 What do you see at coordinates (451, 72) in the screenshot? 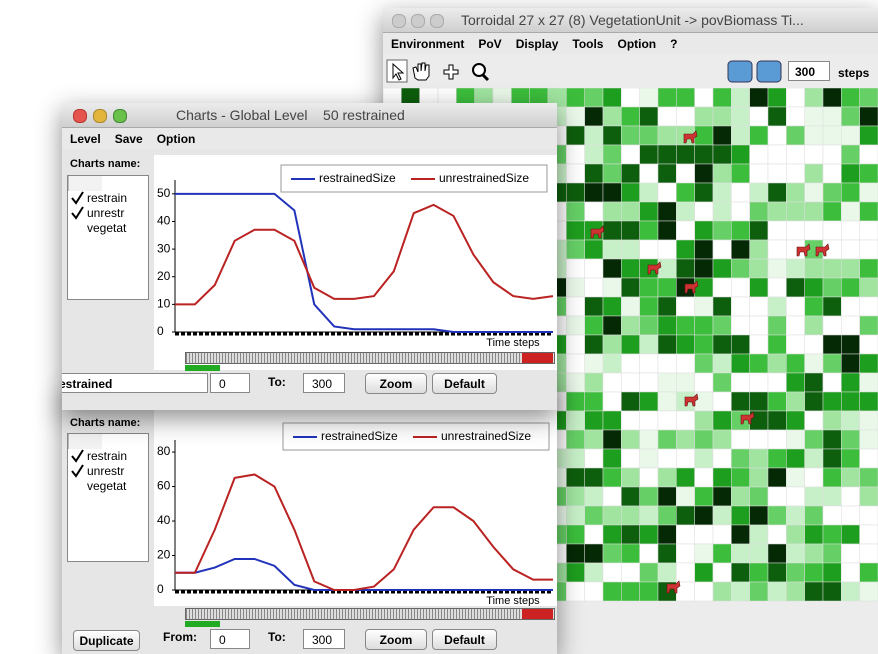
I see `move-tool` at bounding box center [451, 72].